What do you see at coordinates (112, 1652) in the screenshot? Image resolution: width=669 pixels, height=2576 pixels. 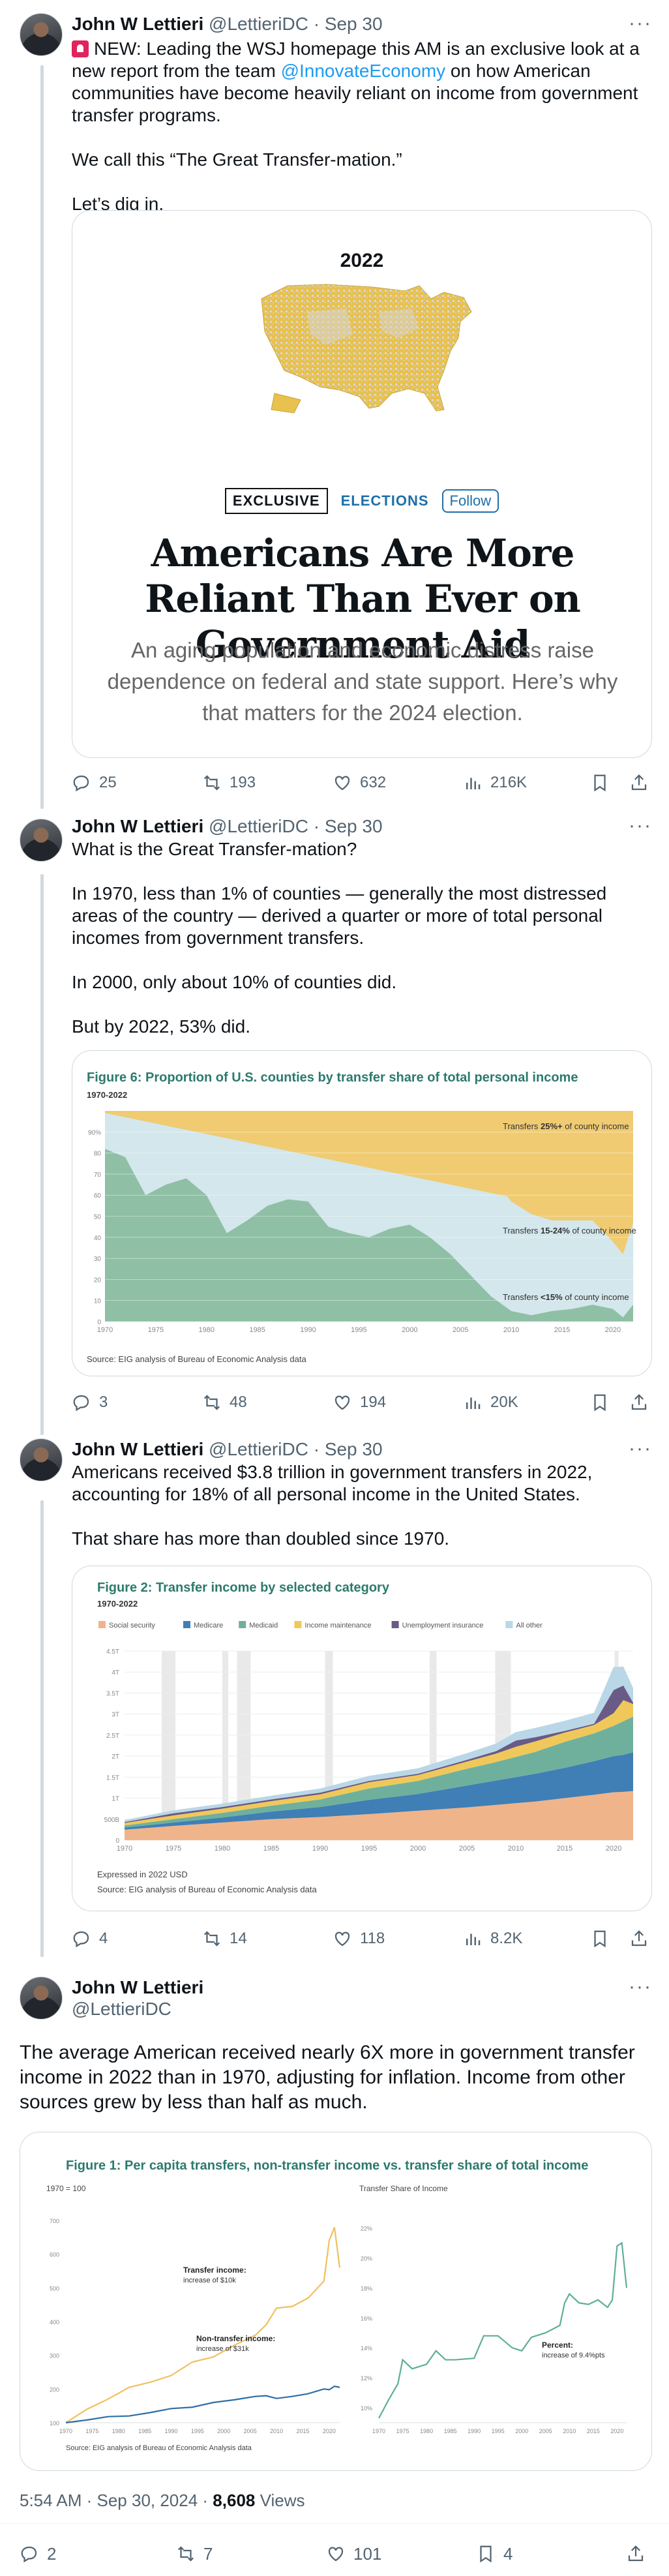 I see `y-tick-label: 4.5T` at bounding box center [112, 1652].